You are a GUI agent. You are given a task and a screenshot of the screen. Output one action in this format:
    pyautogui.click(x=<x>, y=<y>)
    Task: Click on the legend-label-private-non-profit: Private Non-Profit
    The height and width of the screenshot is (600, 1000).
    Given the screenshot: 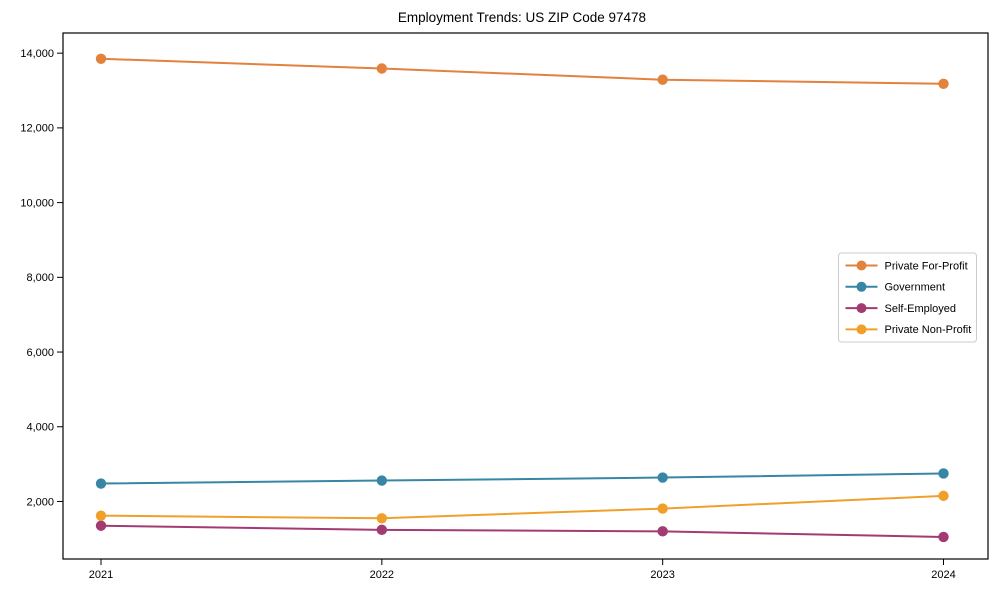 What is the action you would take?
    pyautogui.click(x=928, y=330)
    